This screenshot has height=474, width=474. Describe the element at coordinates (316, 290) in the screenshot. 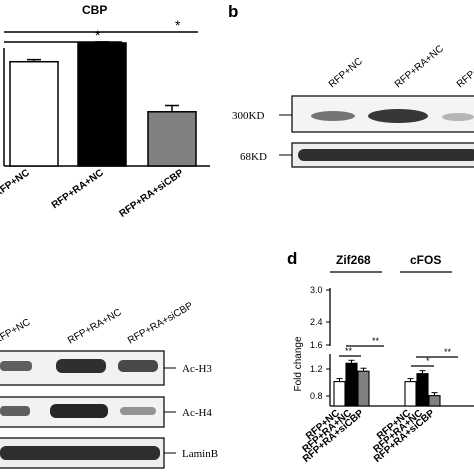

I see `ytick-label-3-0: 3.0` at that location.